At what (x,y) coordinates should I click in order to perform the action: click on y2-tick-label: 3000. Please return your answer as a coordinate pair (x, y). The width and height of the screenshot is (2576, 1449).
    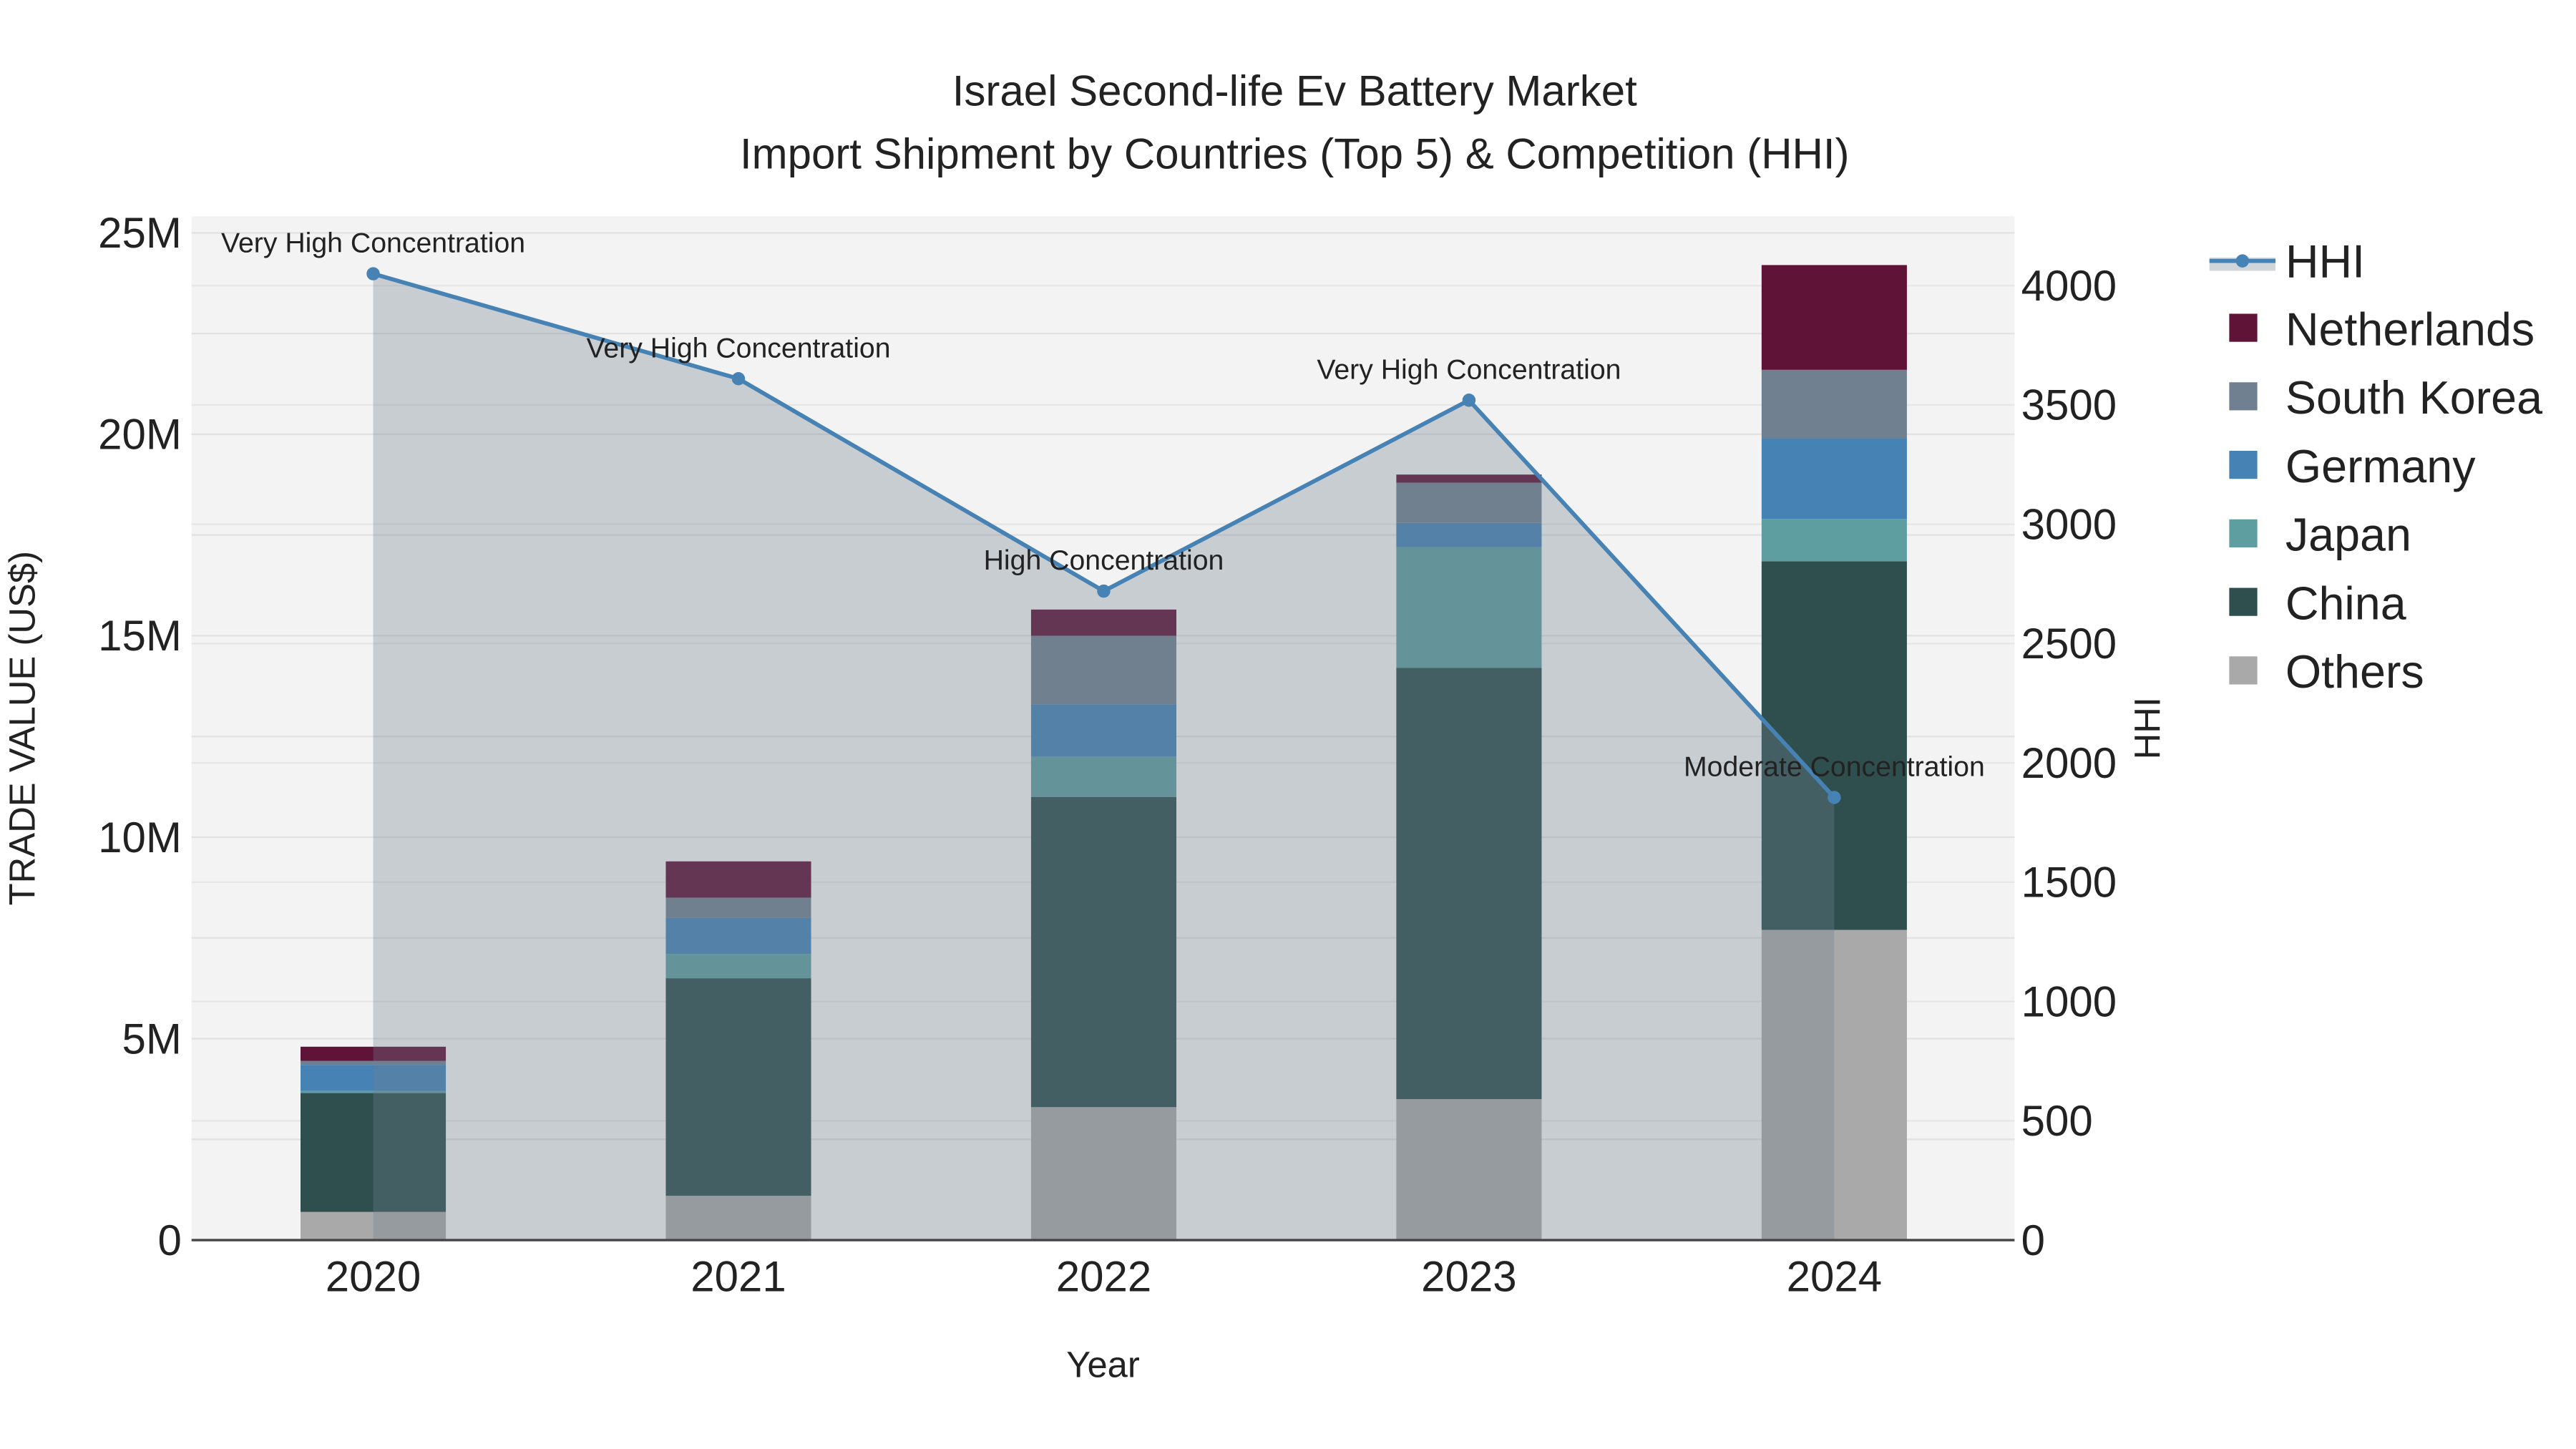
    Looking at the image, I should click on (2069, 524).